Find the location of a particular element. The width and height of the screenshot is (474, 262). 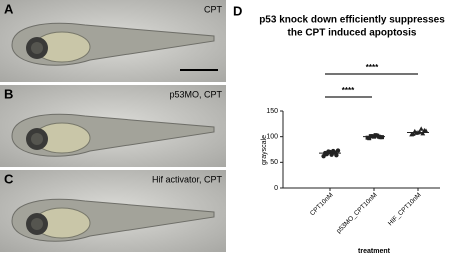

x-axis-label: treatment is located at coordinates (374, 251).